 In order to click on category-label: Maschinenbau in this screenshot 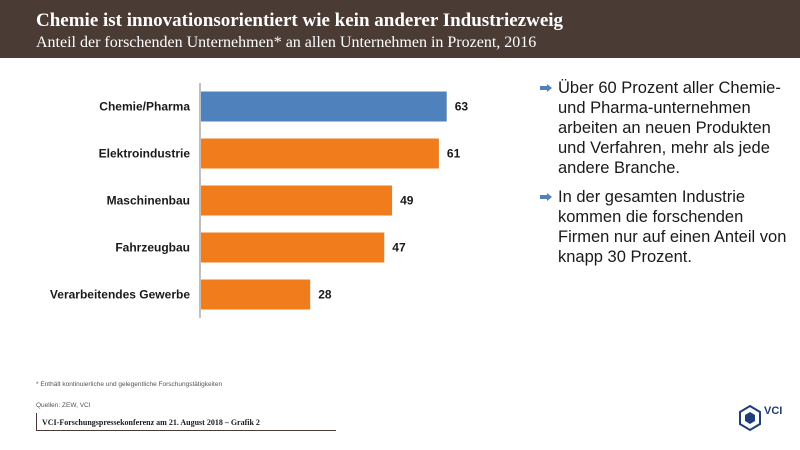, I will do `click(148, 201)`.